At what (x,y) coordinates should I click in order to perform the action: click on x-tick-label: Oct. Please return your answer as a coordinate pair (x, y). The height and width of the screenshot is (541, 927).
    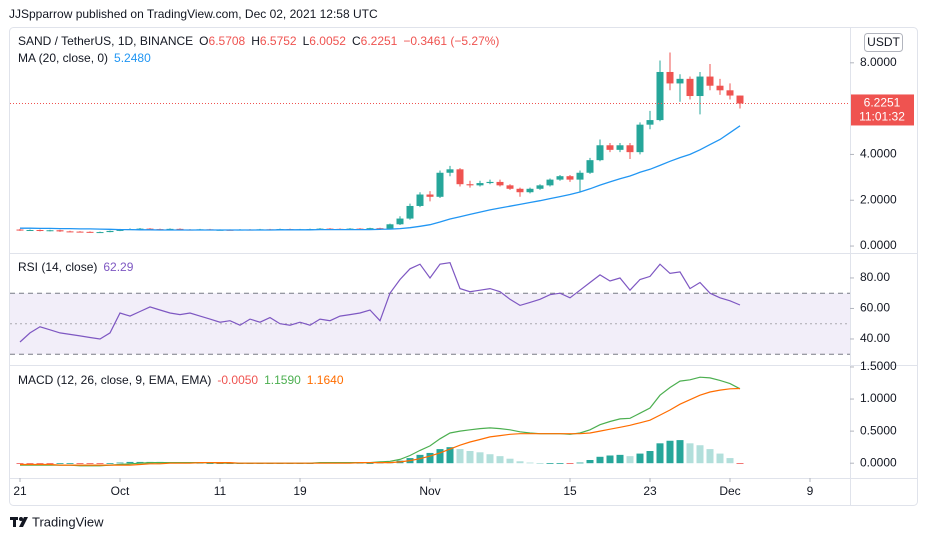
    Looking at the image, I should click on (120, 491).